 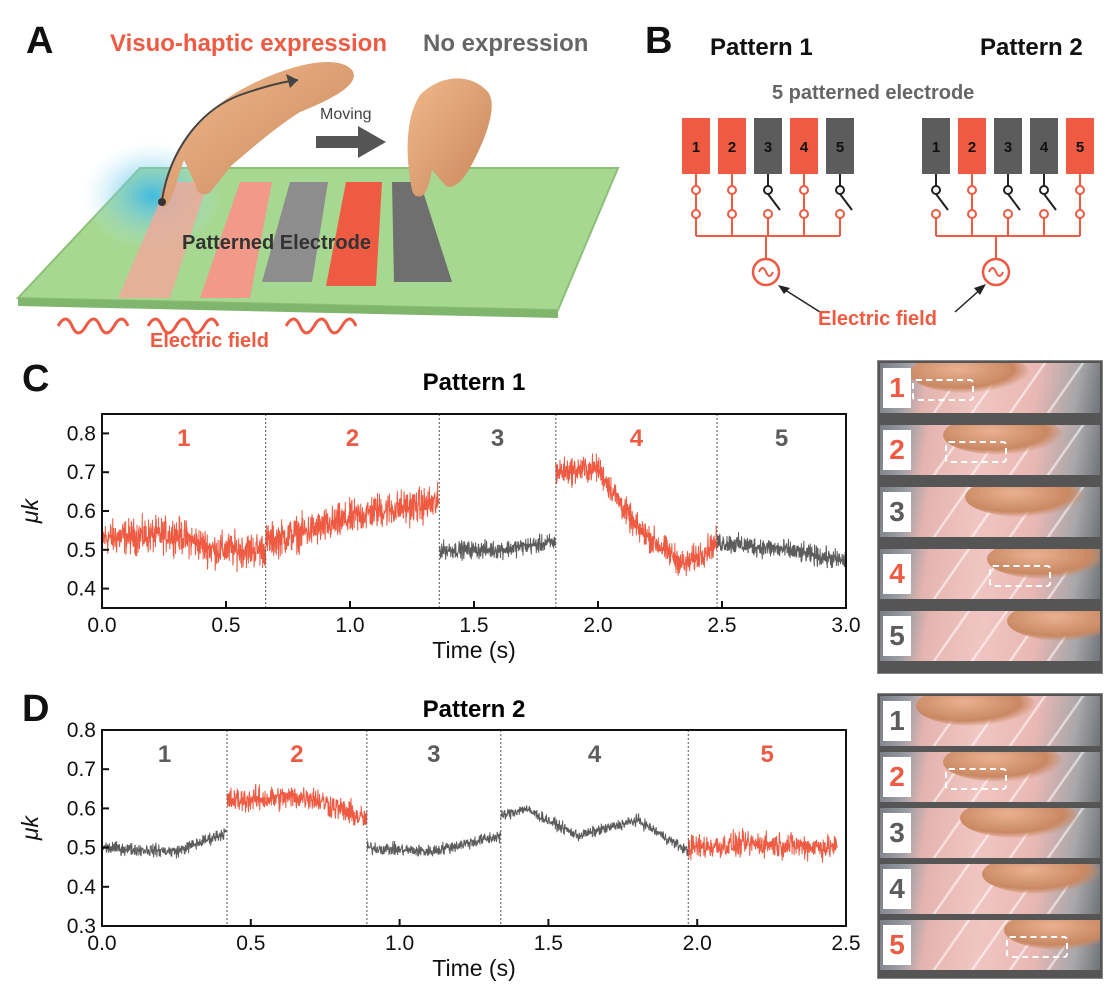 I want to click on pattern2-frame-1: 1, so click(x=990, y=721).